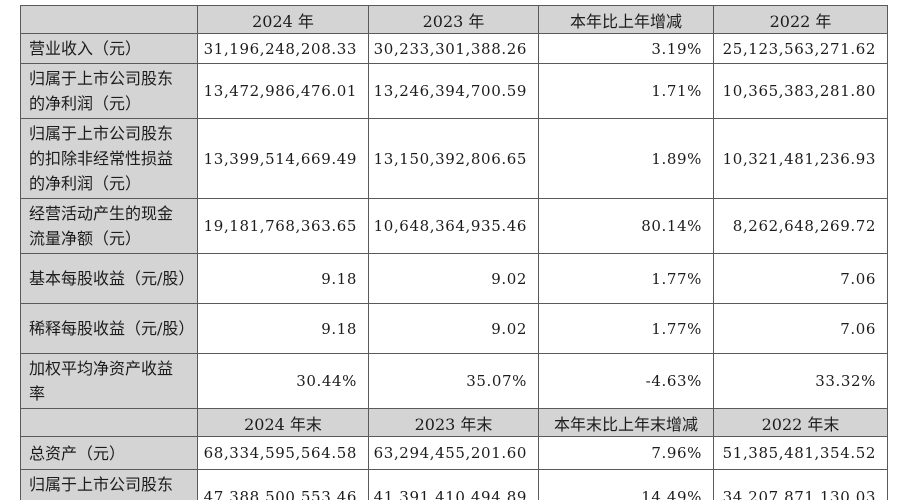  Describe the element at coordinates (283, 19) in the screenshot. I see `header-2024: 2024 年` at that location.